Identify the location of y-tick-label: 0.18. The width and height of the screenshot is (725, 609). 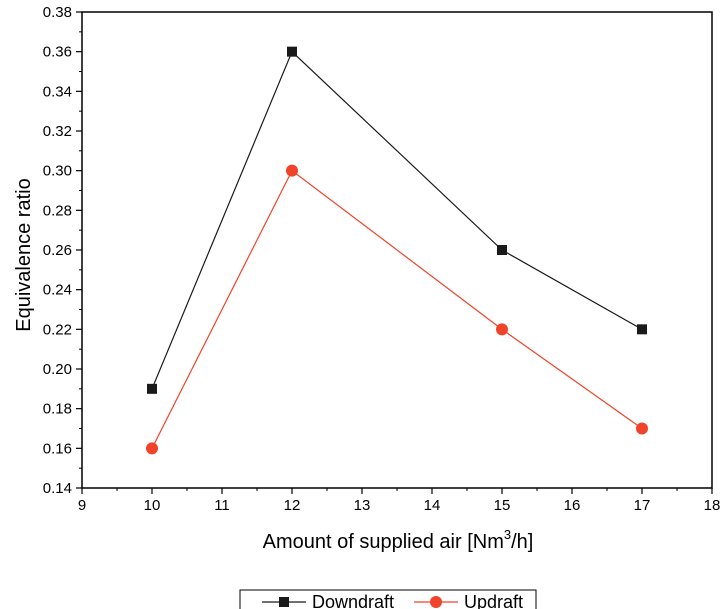
(57, 409).